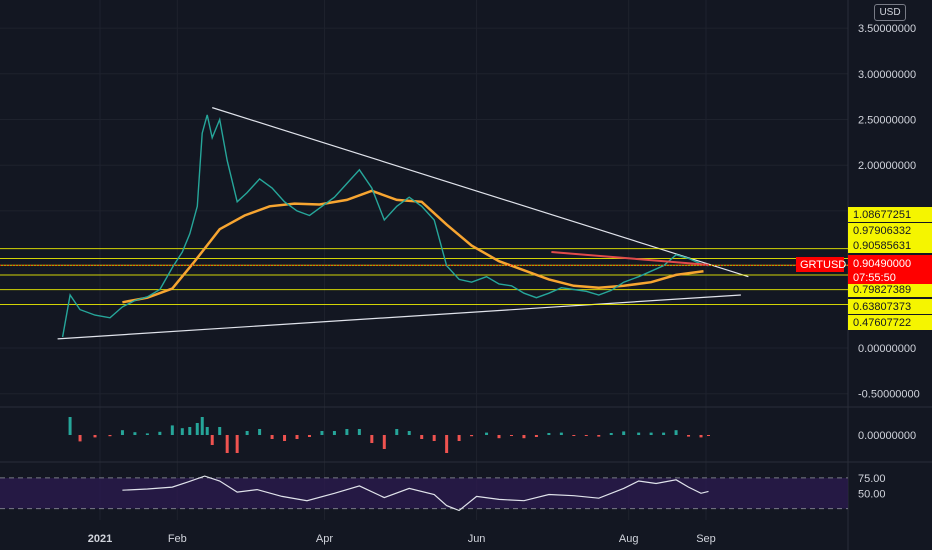  I want to click on price-tick: 3.00000000, so click(887, 75).